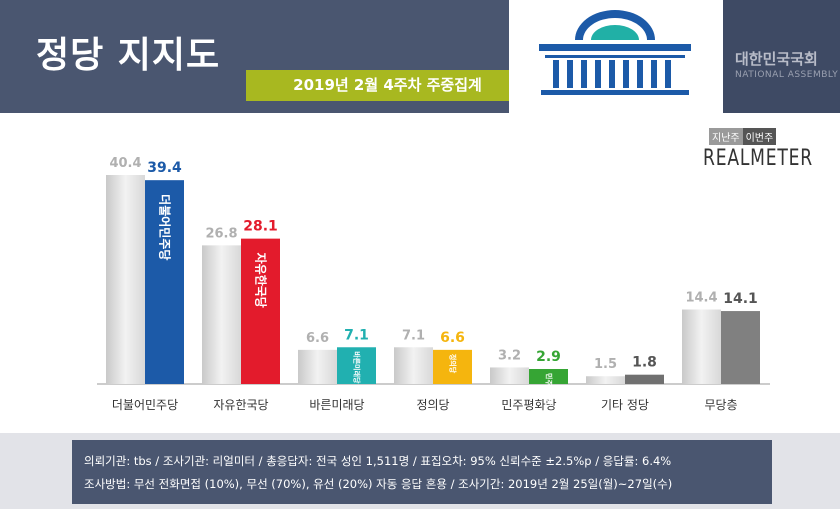  What do you see at coordinates (261, 280) in the screenshot?
I see `bar-party-logo-text: 자유한국당` at bounding box center [261, 280].